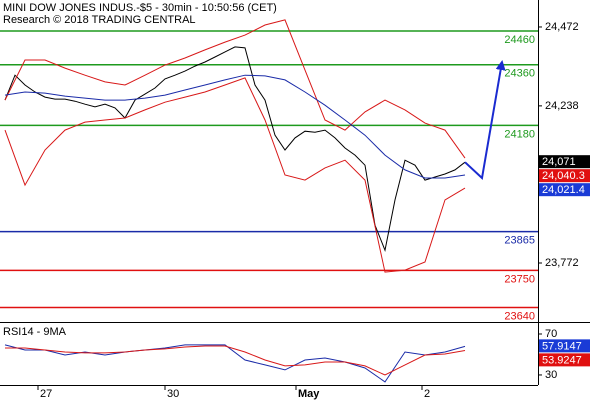  What do you see at coordinates (427, 394) in the screenshot?
I see `x-tick-label: 2` at bounding box center [427, 394].